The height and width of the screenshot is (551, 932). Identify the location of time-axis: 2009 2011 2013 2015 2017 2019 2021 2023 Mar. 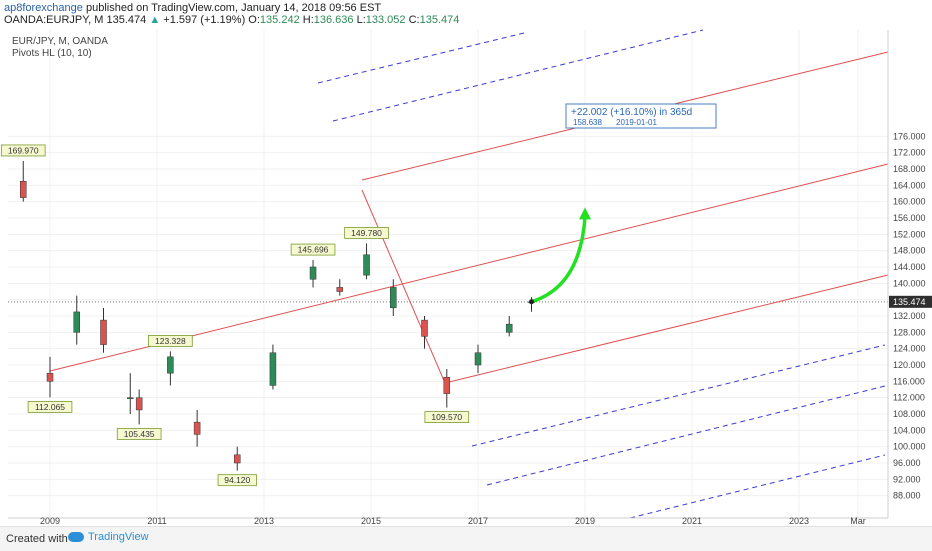
(453, 521).